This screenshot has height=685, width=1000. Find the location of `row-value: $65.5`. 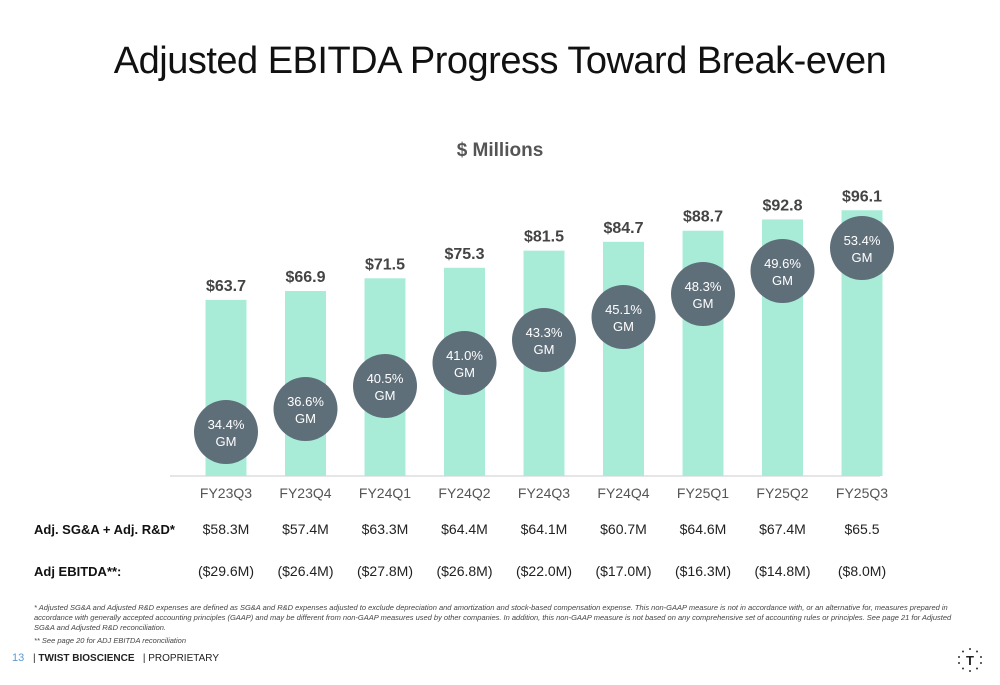

row-value: $65.5 is located at coordinates (862, 529).